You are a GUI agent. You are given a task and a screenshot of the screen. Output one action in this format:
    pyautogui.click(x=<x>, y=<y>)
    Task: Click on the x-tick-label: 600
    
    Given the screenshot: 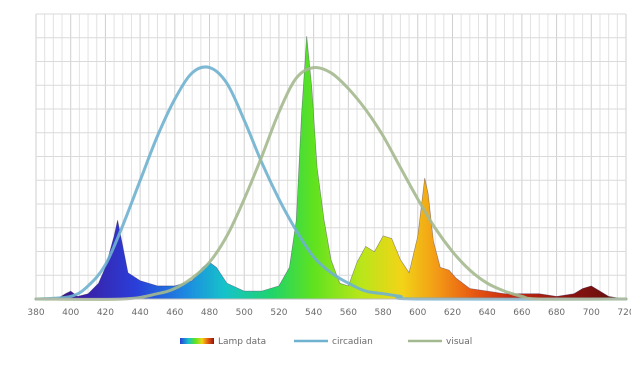 What is the action you would take?
    pyautogui.click(x=417, y=313)
    